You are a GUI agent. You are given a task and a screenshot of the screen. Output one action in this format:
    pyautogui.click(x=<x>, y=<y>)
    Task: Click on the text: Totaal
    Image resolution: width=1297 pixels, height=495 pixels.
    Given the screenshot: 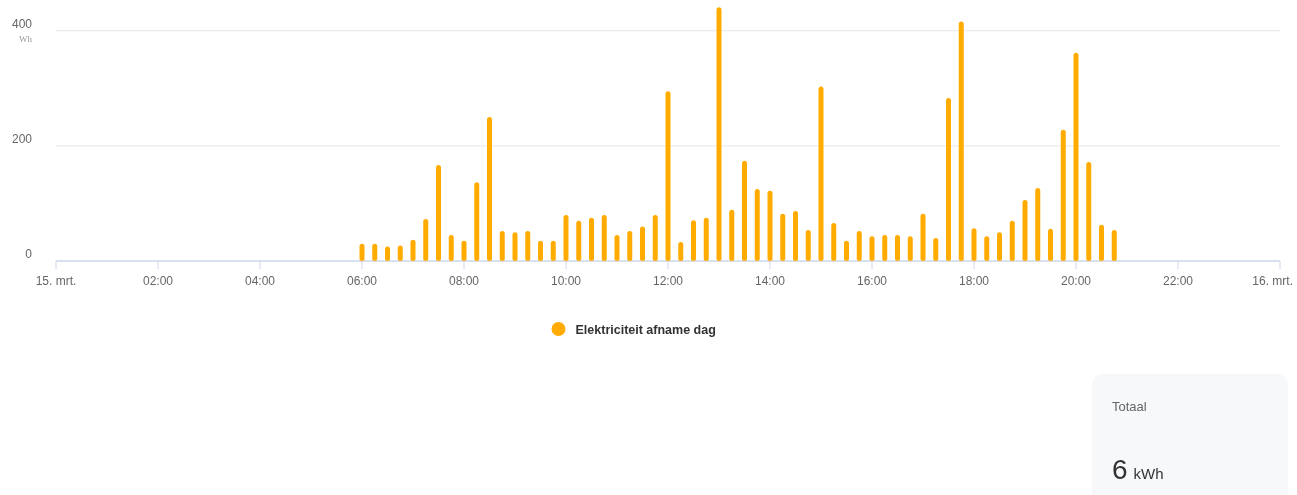 What is the action you would take?
    pyautogui.click(x=1129, y=406)
    